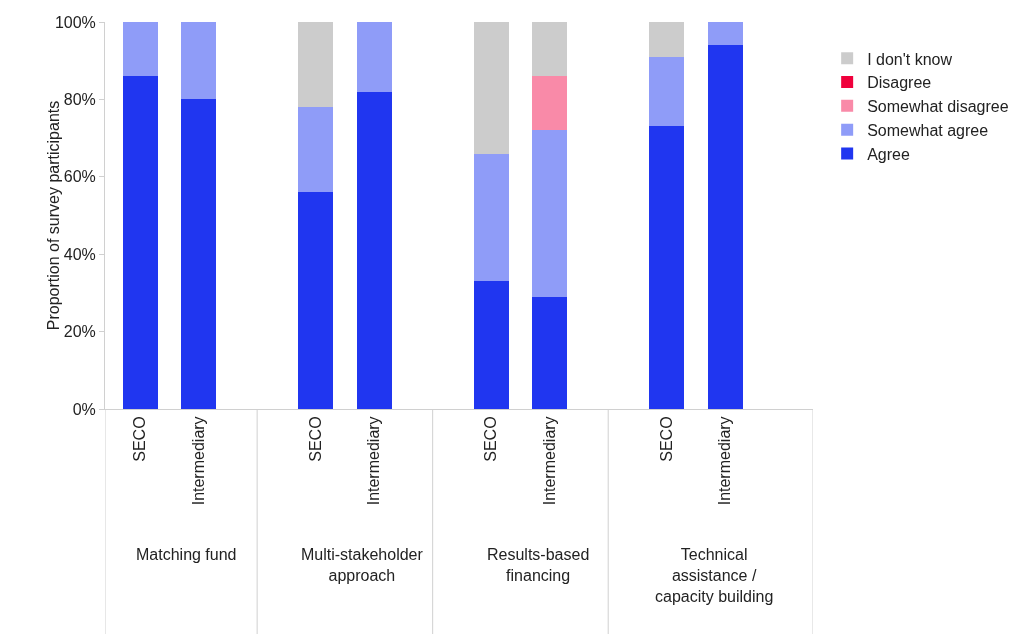  I want to click on text: Technical assistance / capacity building, so click(714, 575).